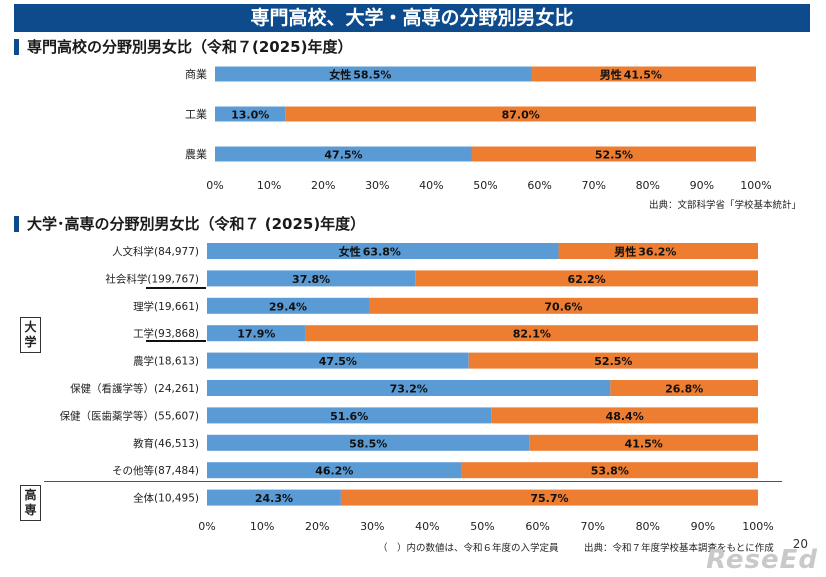  What do you see at coordinates (166, 306) in the screenshot?
I see `category-label: 理学(19,661)` at bounding box center [166, 306].